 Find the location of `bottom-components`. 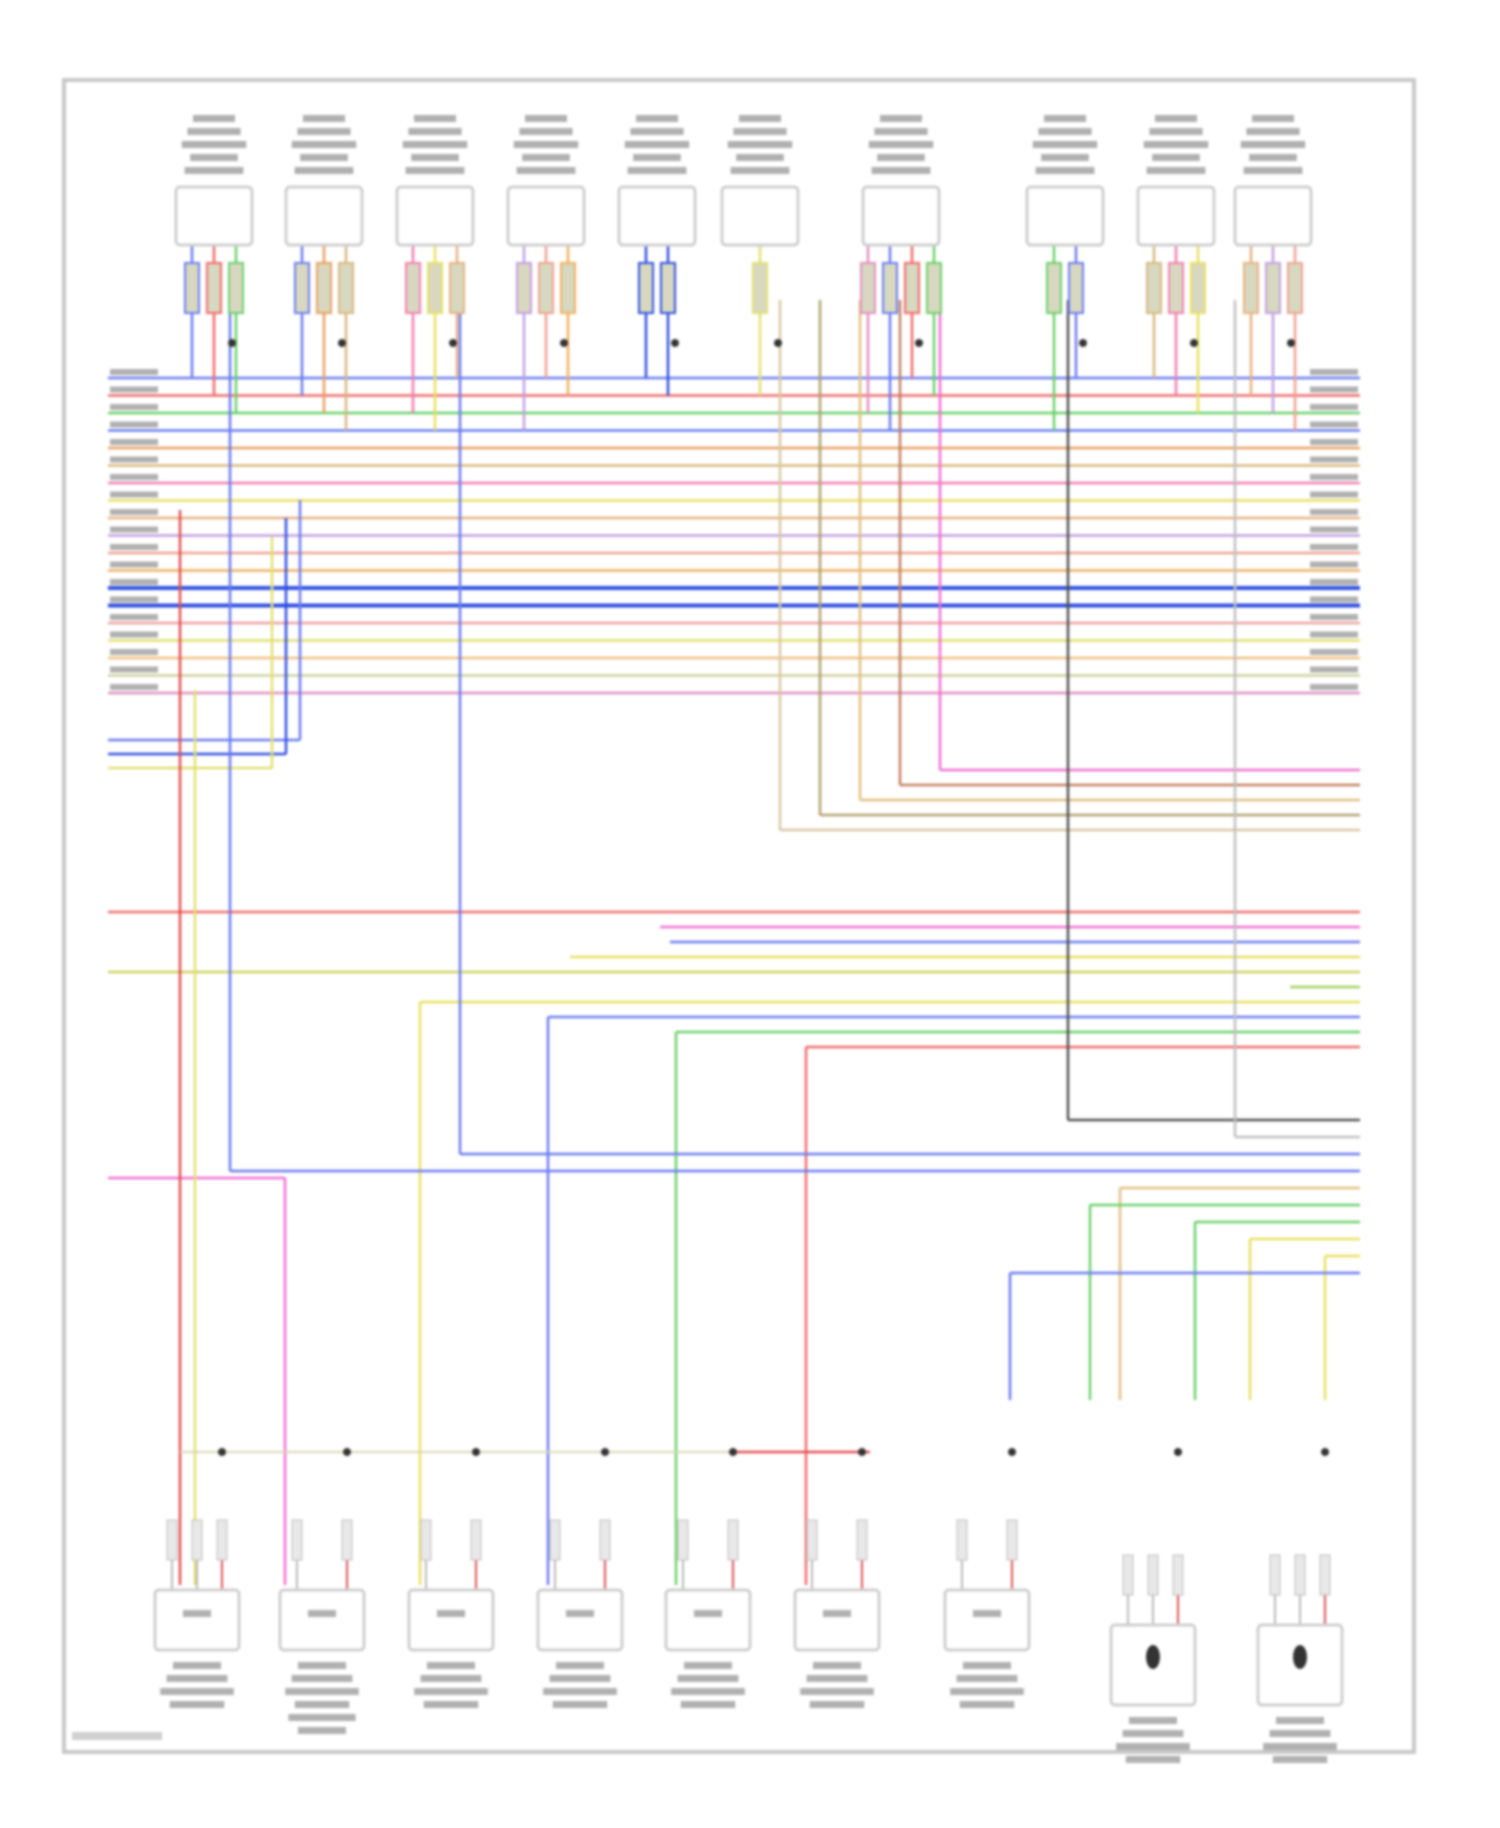

bottom-components is located at coordinates (748, 1605).